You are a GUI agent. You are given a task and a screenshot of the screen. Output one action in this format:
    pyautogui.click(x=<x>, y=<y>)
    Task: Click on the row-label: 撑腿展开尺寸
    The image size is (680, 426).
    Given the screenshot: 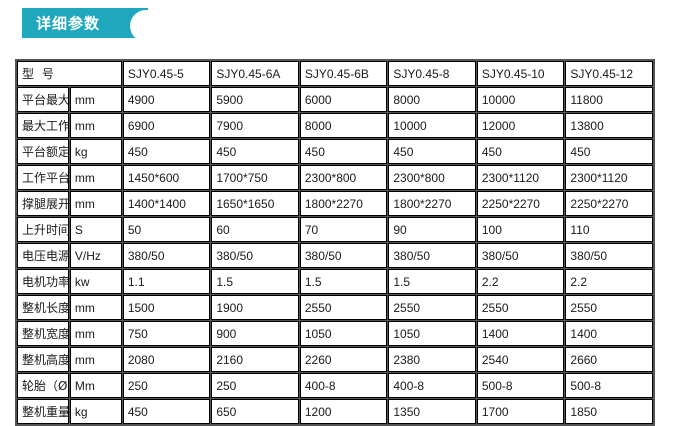 What is the action you would take?
    pyautogui.click(x=43, y=203)
    